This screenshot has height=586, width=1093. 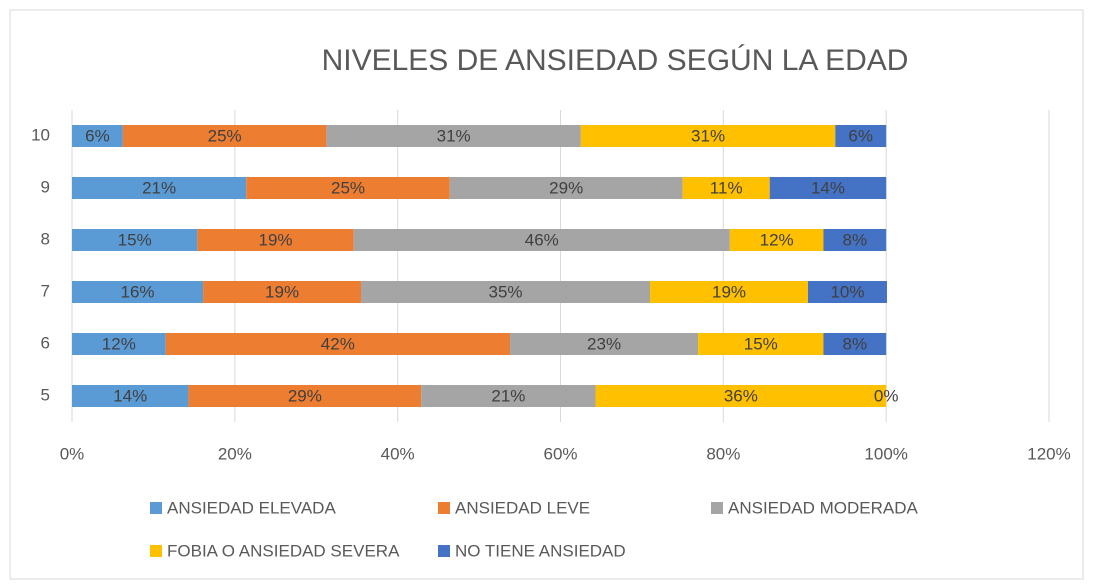 I want to click on legend-label: ANSIEDAD LEVE, so click(x=522, y=507).